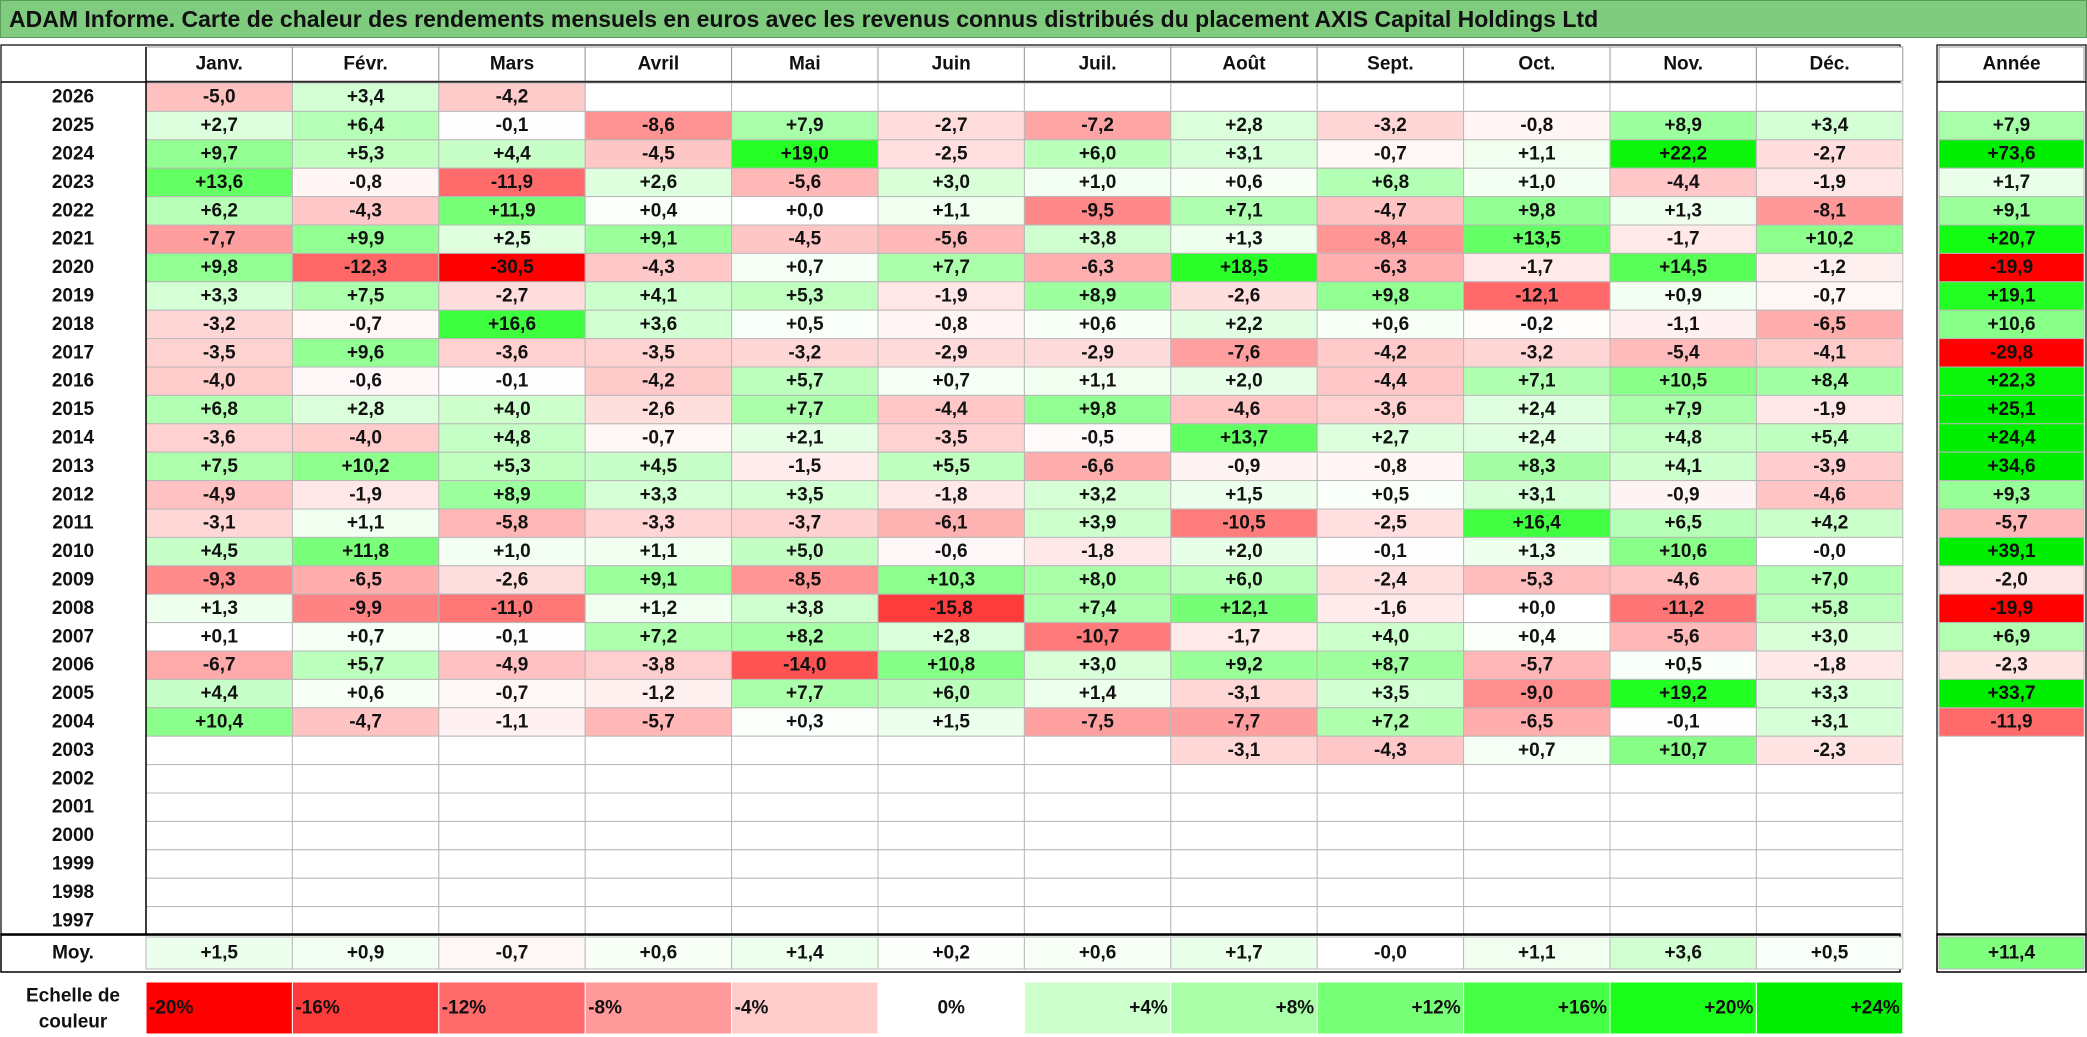 The height and width of the screenshot is (1037, 2087). Describe the element at coordinates (1098, 953) in the screenshot. I see `average-value: +0,6` at that location.